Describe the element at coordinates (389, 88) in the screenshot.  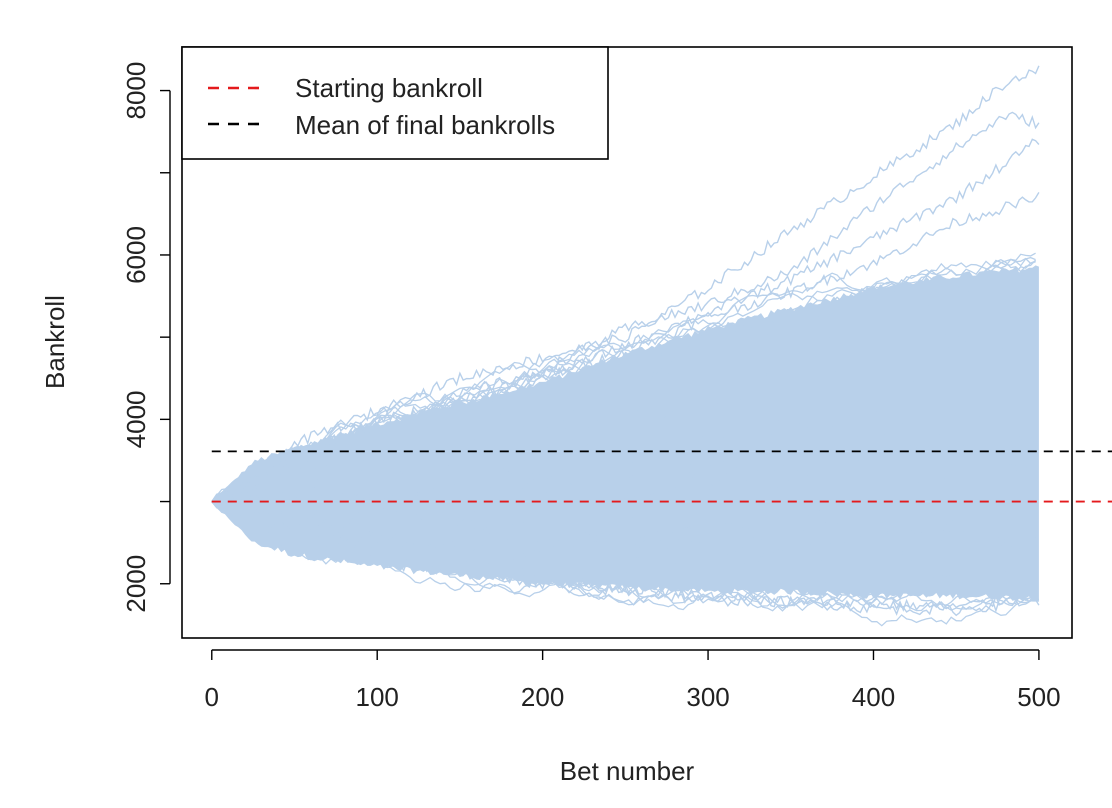
I see `legend-label-starting-bankroll: Starting bankroll` at that location.